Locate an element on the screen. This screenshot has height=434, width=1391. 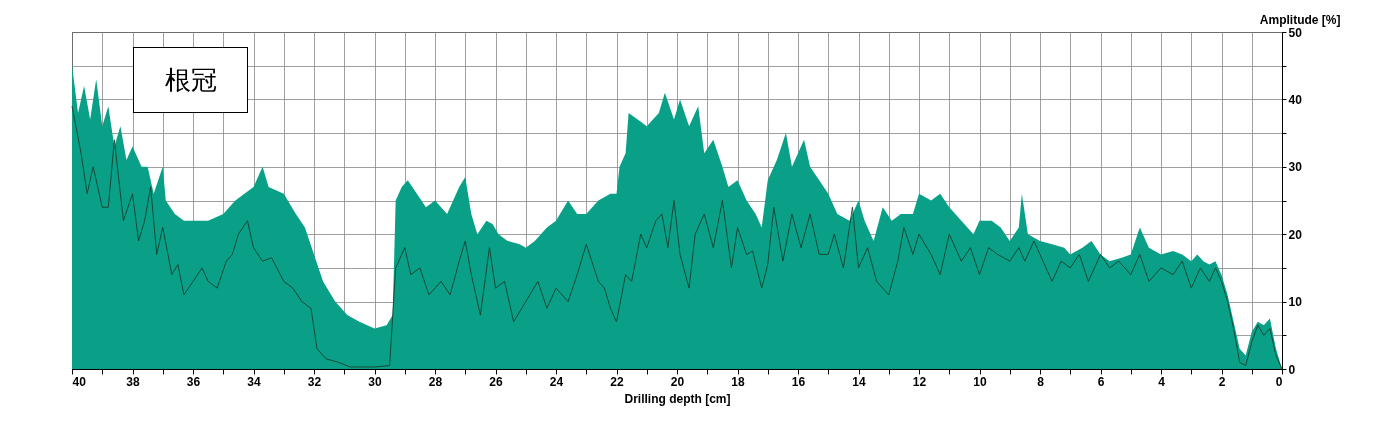
x-tick-label: 26 is located at coordinates (496, 381).